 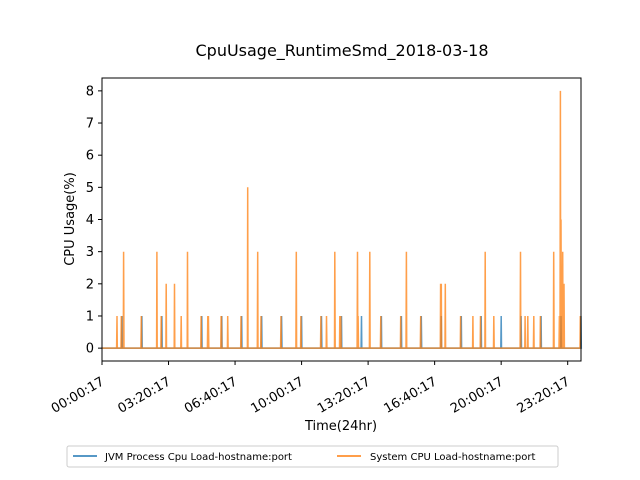 What do you see at coordinates (90, 252) in the screenshot?
I see `y-tick-label: 3` at bounding box center [90, 252].